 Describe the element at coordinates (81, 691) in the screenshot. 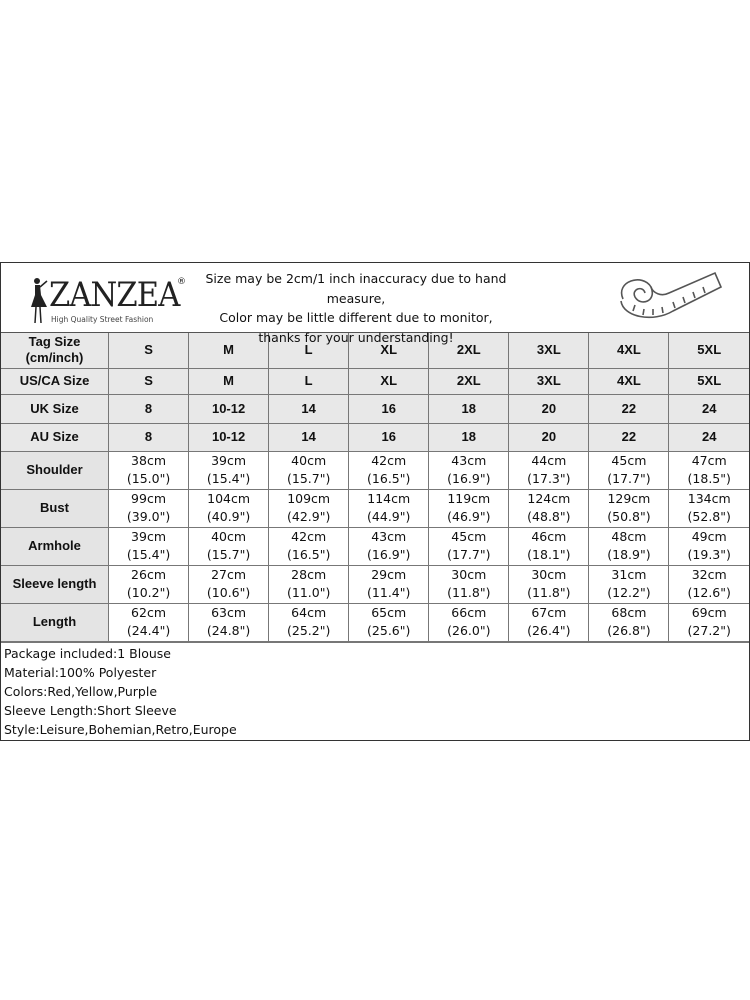

I see `colors: Colors:Red,Yellow,Purple` at that location.